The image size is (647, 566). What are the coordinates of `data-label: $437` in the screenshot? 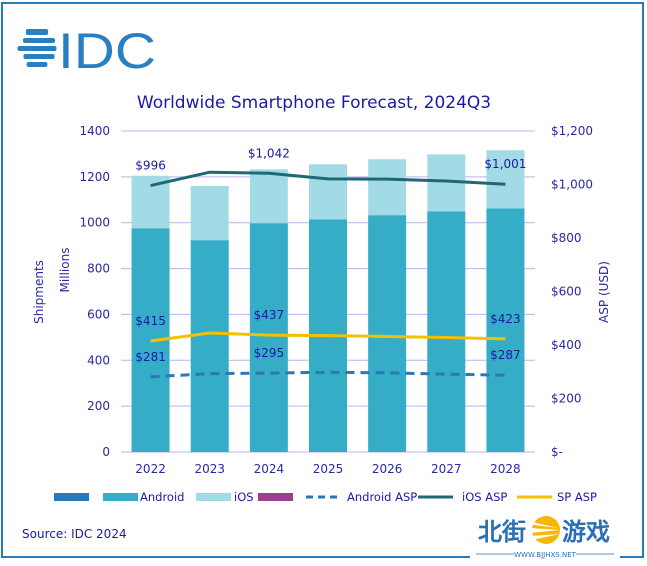 It's located at (269, 315).